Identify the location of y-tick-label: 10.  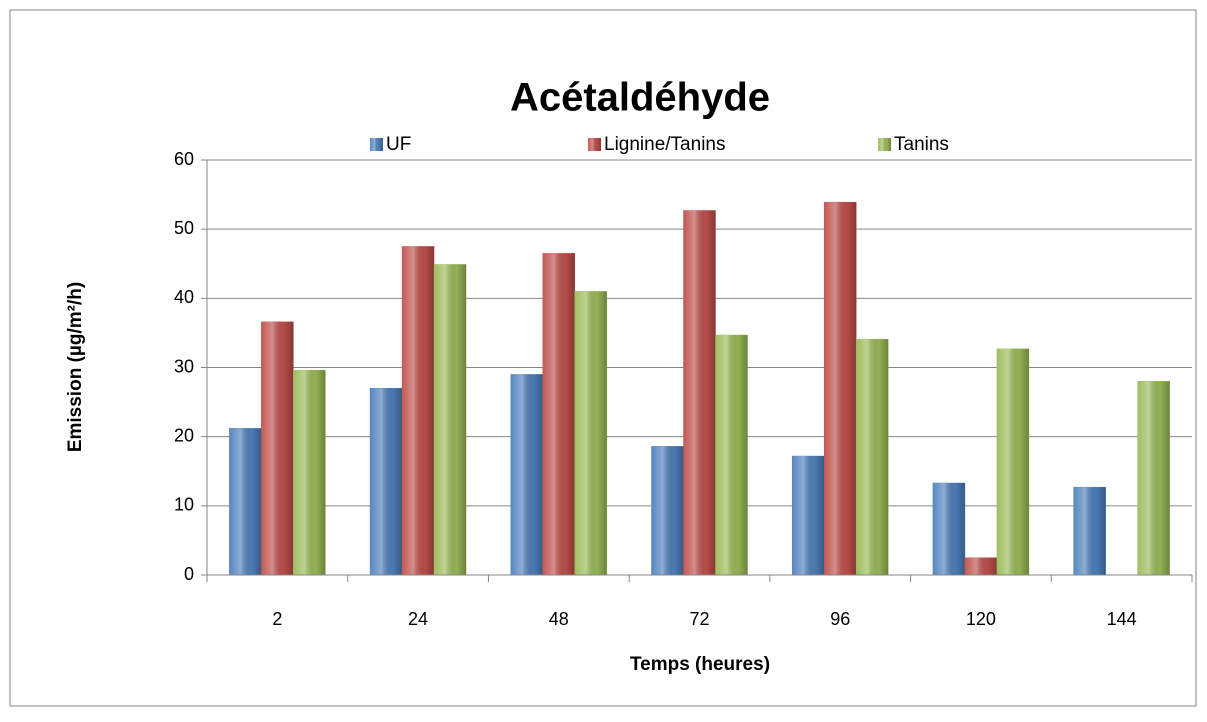
(184, 505).